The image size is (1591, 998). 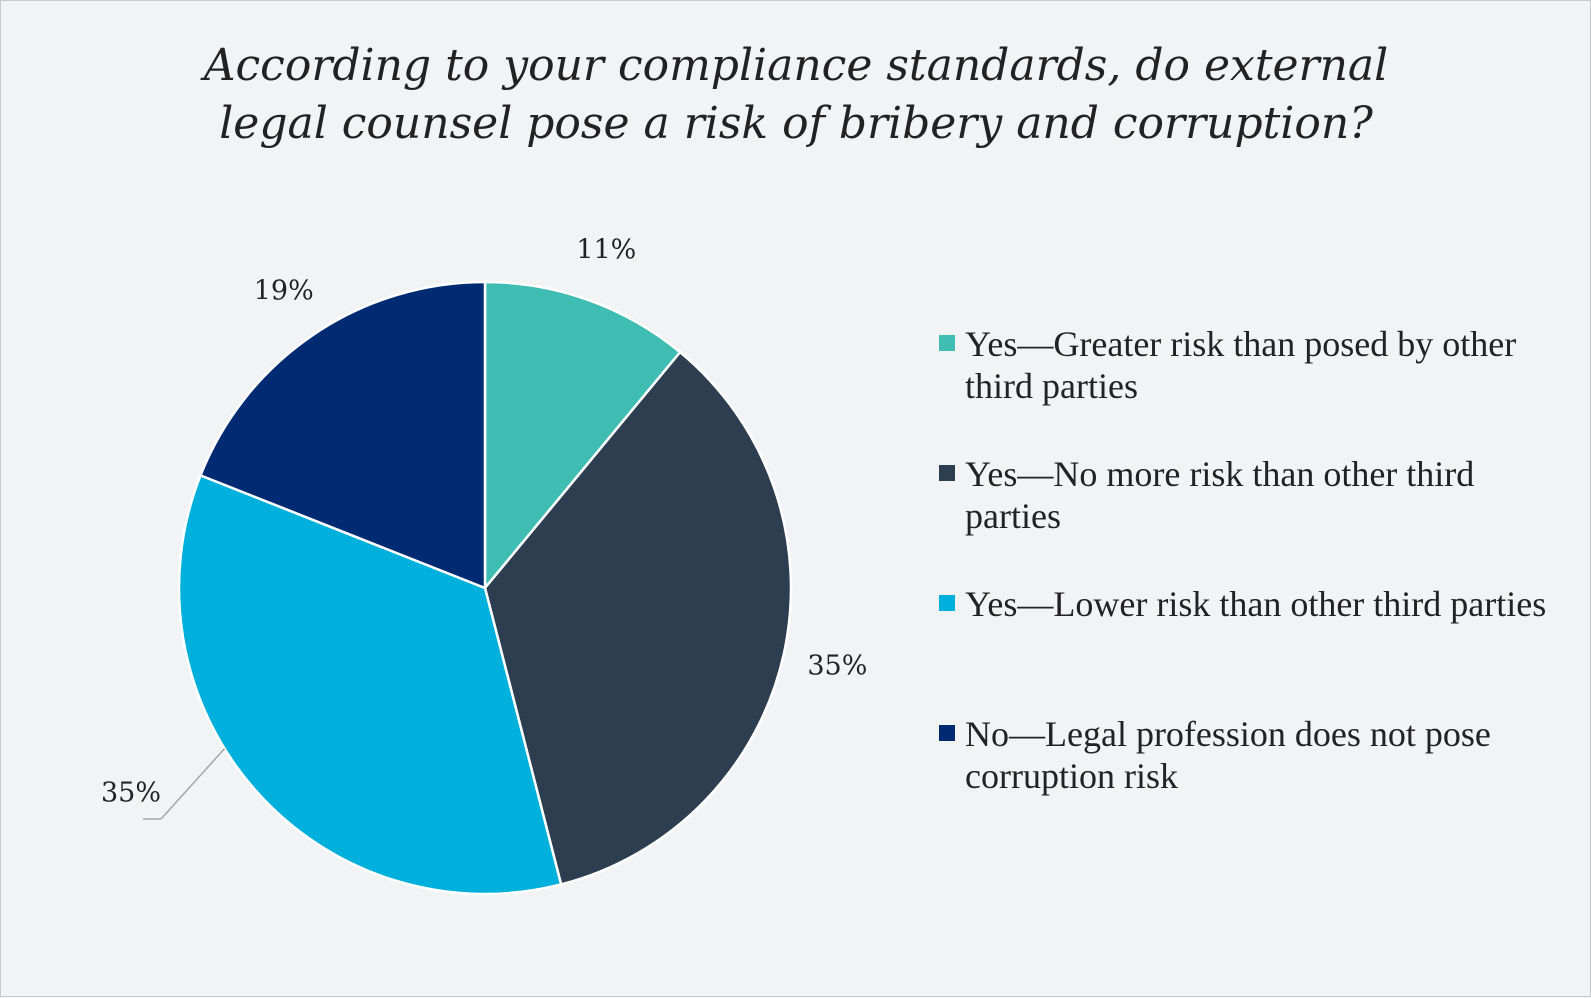 What do you see at coordinates (284, 290) in the screenshot?
I see `data-label-no-legal-profession-does-not-pose-corruption-risk: 19%` at bounding box center [284, 290].